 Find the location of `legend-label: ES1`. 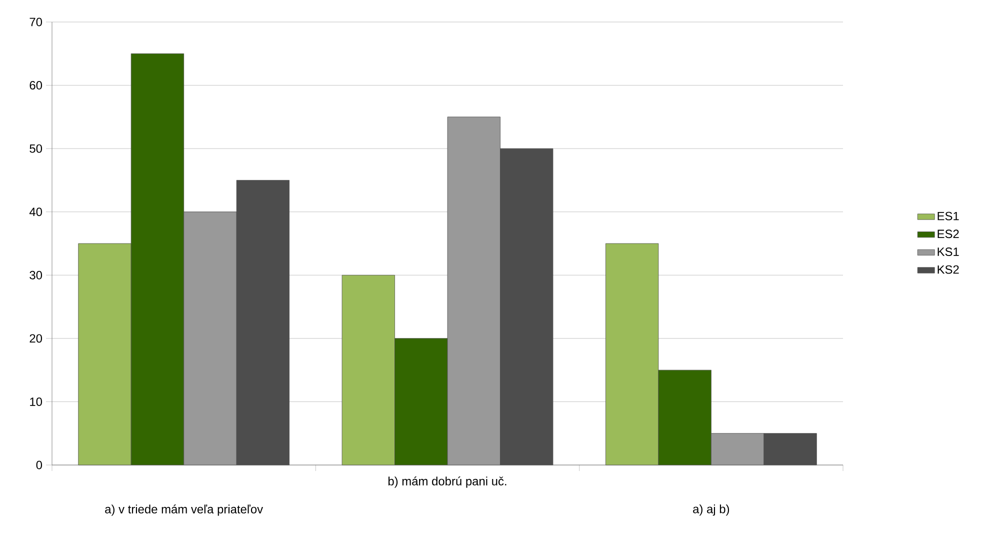

legend-label: ES1 is located at coordinates (948, 216).